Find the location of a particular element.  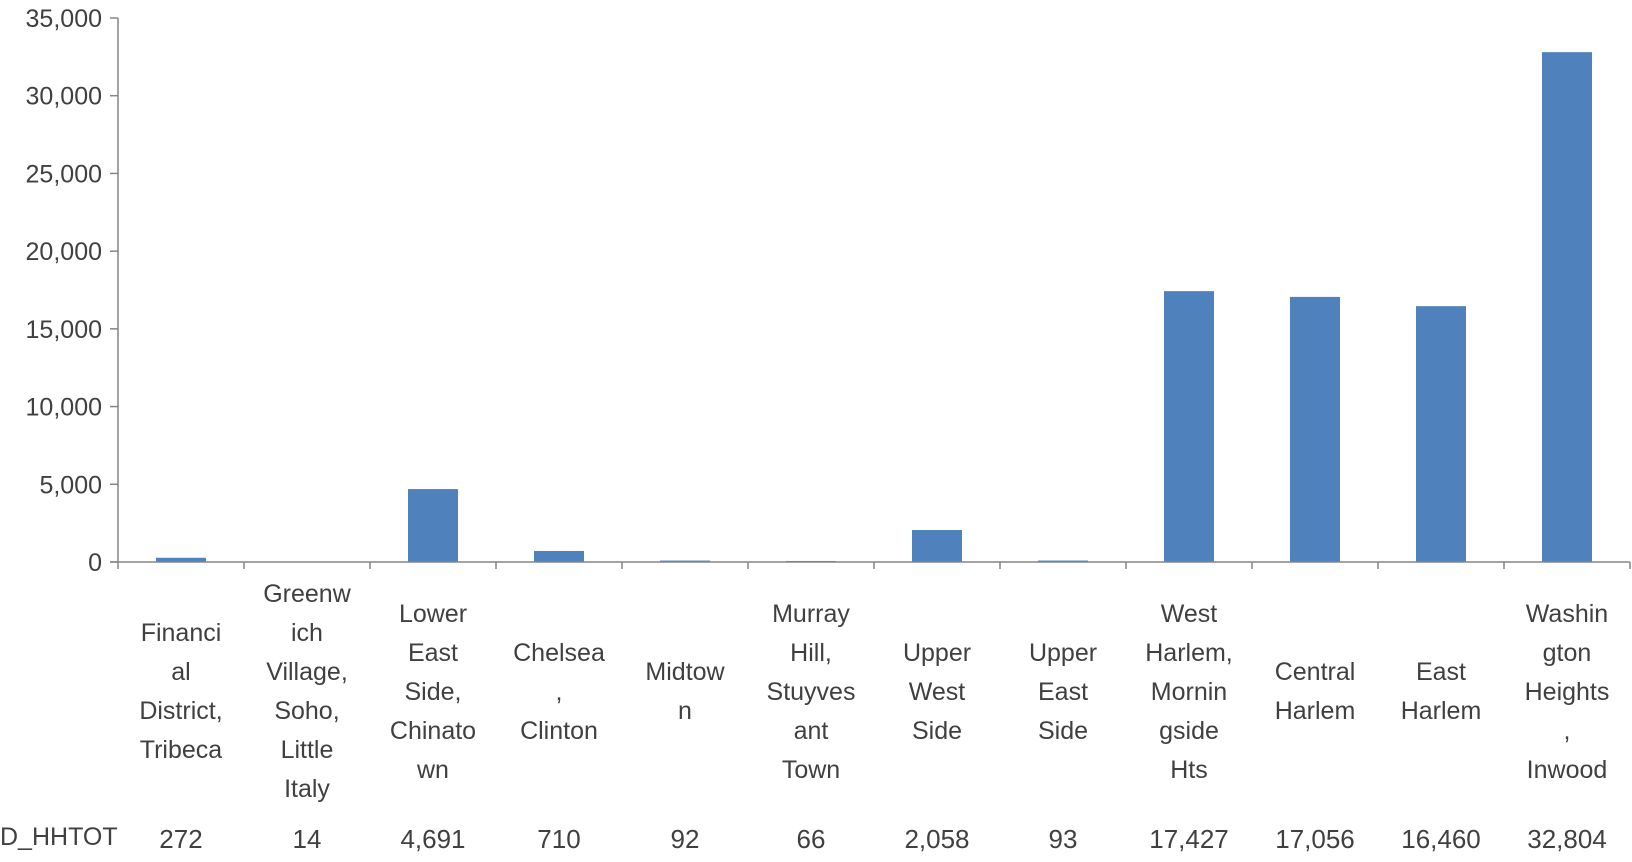

data-table-value: 272 is located at coordinates (181, 839).